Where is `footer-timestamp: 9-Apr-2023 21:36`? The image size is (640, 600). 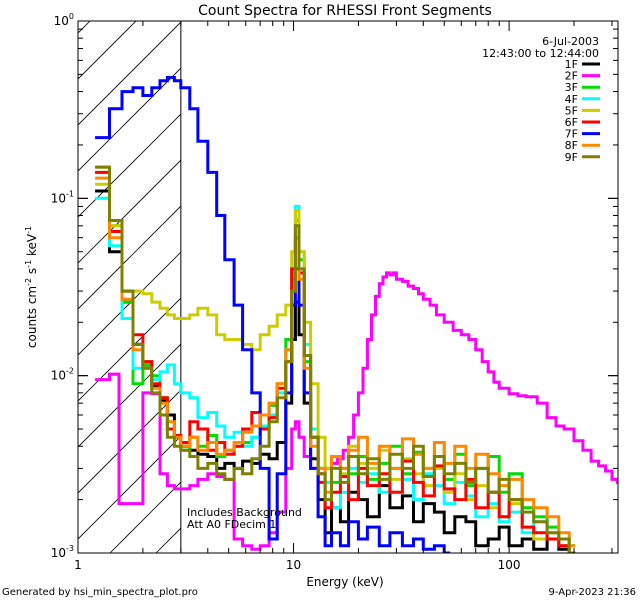
footer-timestamp: 9-Apr-2023 21:36 is located at coordinates (592, 592).